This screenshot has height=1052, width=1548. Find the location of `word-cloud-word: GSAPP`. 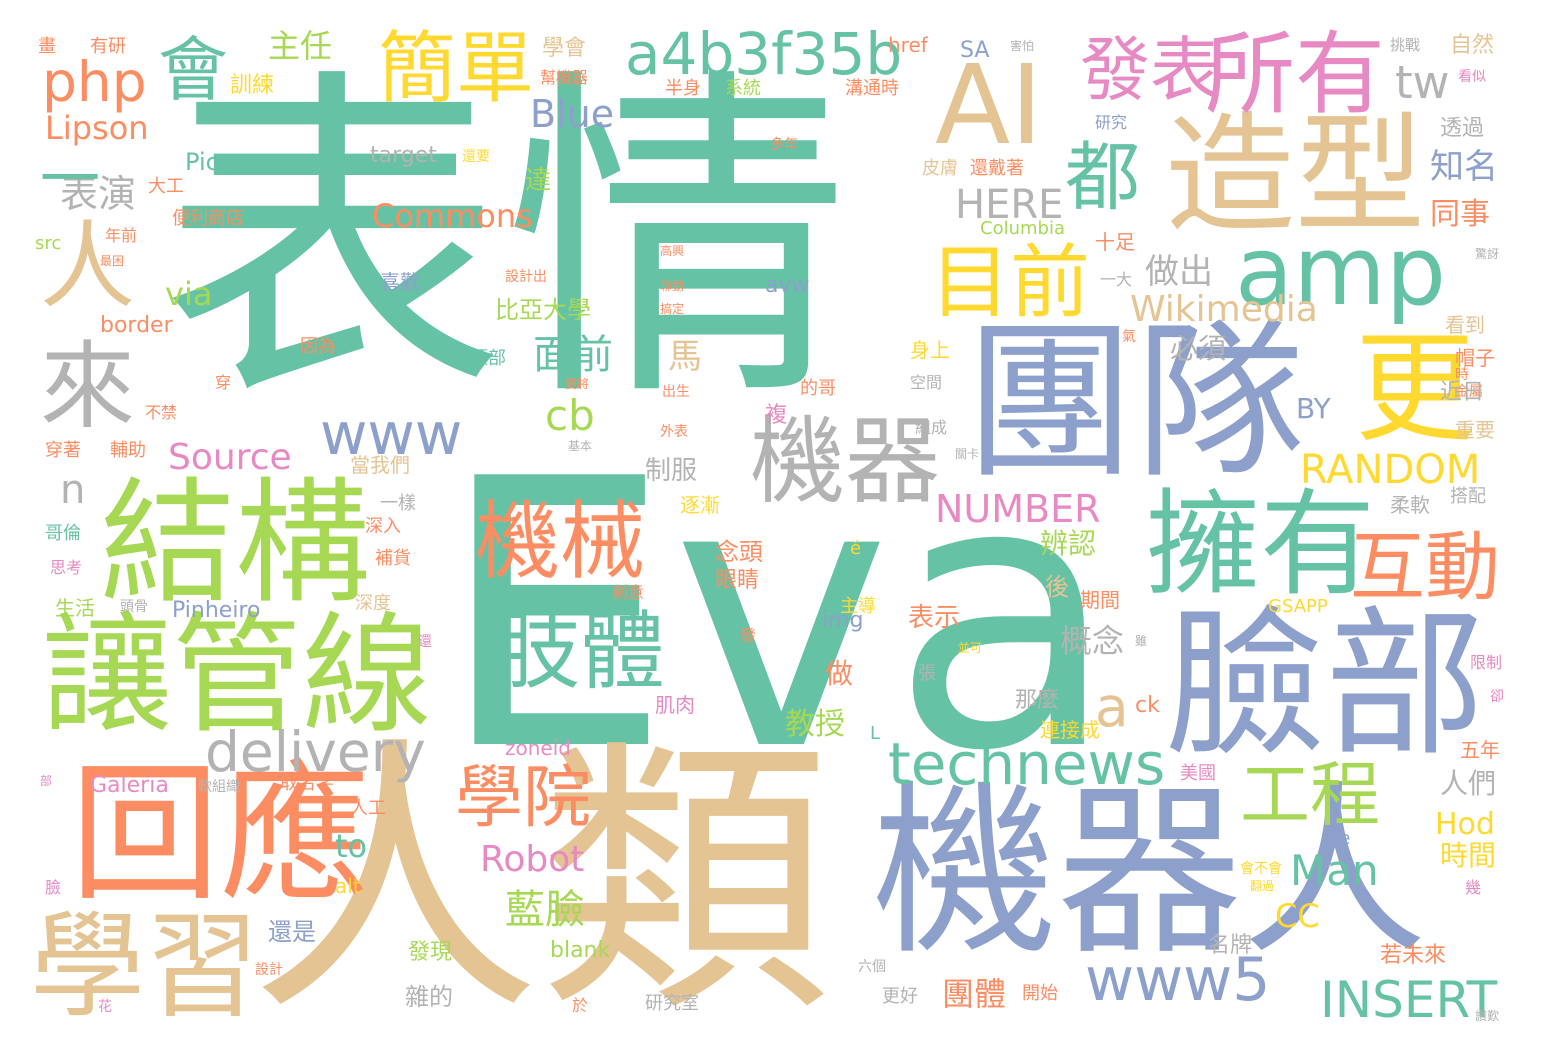

word-cloud-word: GSAPP is located at coordinates (1298, 606).